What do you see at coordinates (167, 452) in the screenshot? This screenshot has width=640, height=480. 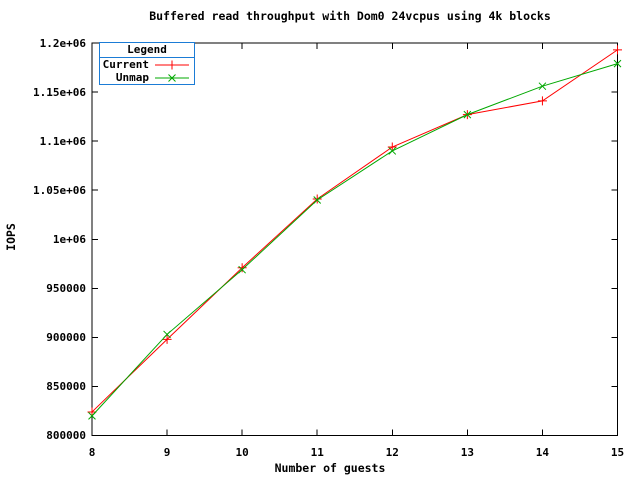 I see `x-tick-label: 9` at bounding box center [167, 452].